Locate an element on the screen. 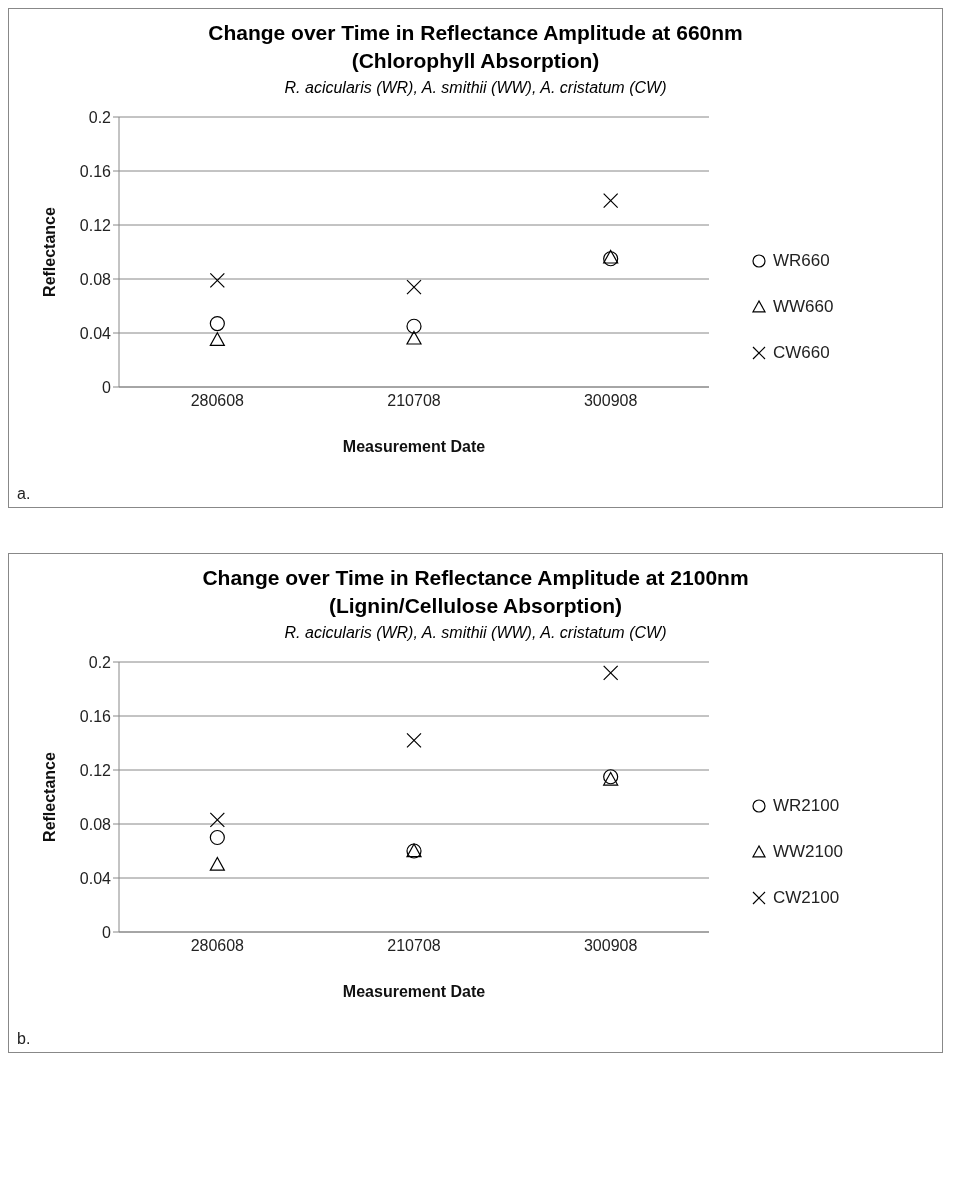 The width and height of the screenshot is (958, 1192). chart-title: Change over Time in Reflectance Amplitude at 2100nm (Lignin/Cellulose Absorption) is located at coordinates (475, 592).